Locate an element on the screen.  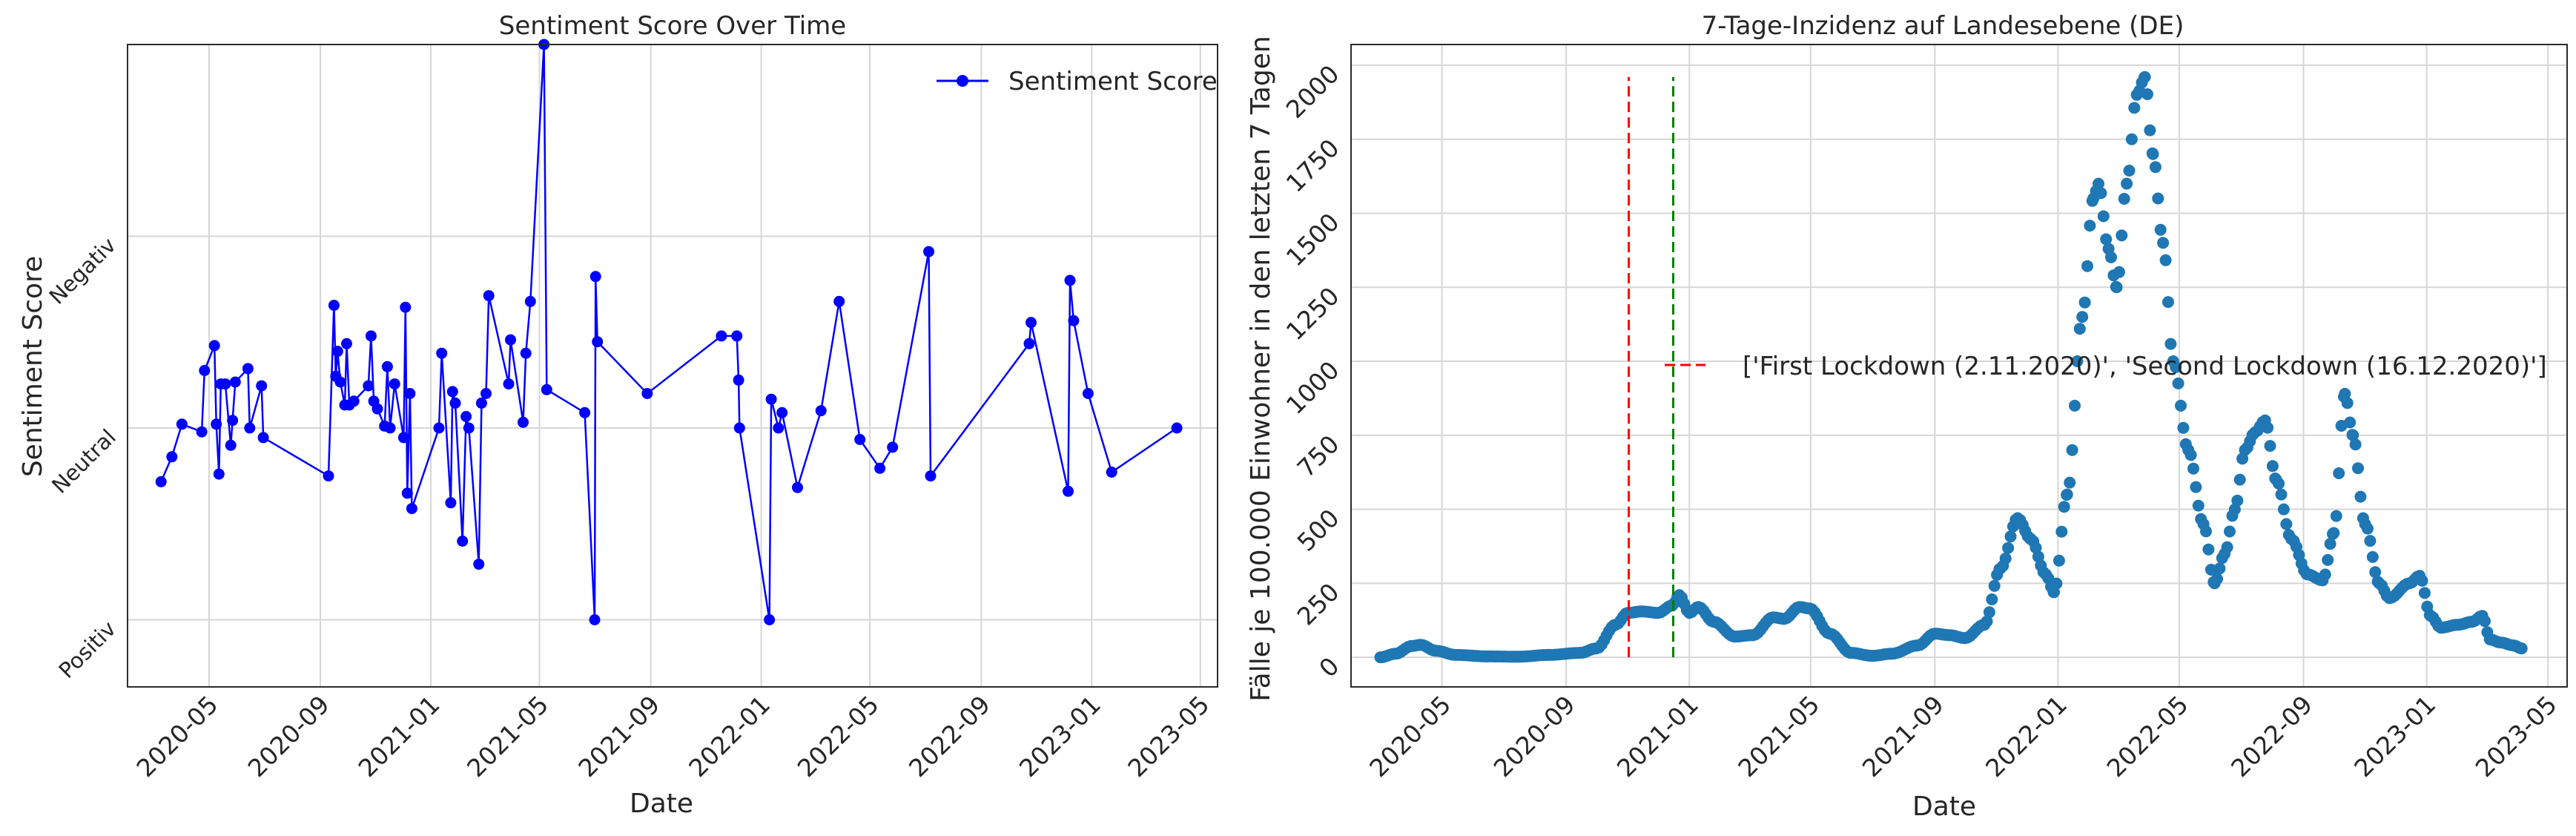
incidence-x-tick-label: 2022-01 is located at coordinates (2026, 736).